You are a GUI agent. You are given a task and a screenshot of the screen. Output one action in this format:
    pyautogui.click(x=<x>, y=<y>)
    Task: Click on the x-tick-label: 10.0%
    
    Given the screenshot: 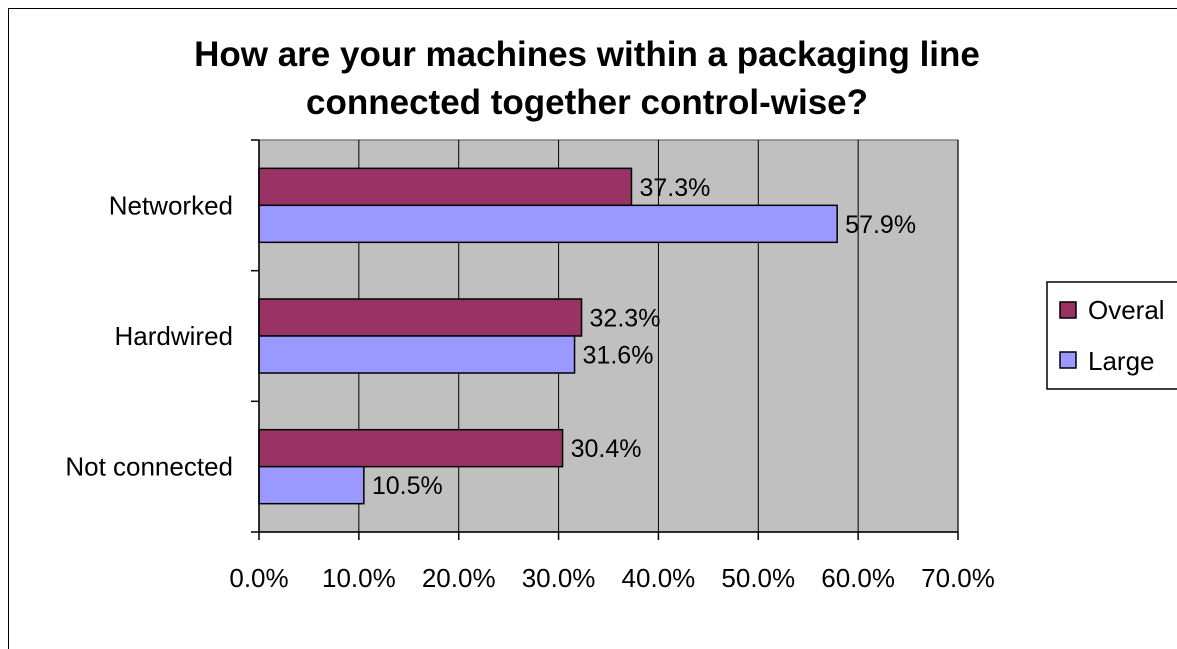 What is the action you would take?
    pyautogui.click(x=359, y=578)
    